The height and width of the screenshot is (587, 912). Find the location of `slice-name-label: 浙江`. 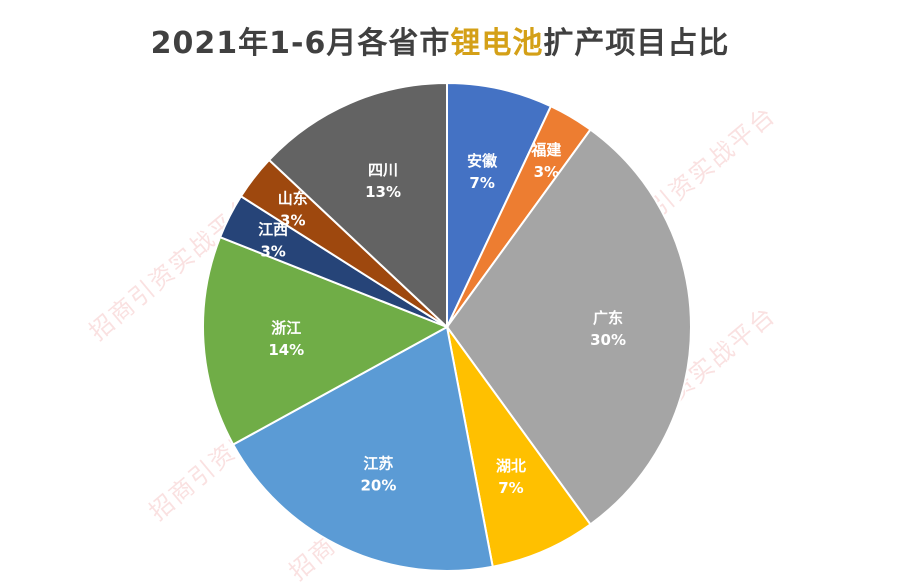

slice-name-label: 浙江 is located at coordinates (286, 328).